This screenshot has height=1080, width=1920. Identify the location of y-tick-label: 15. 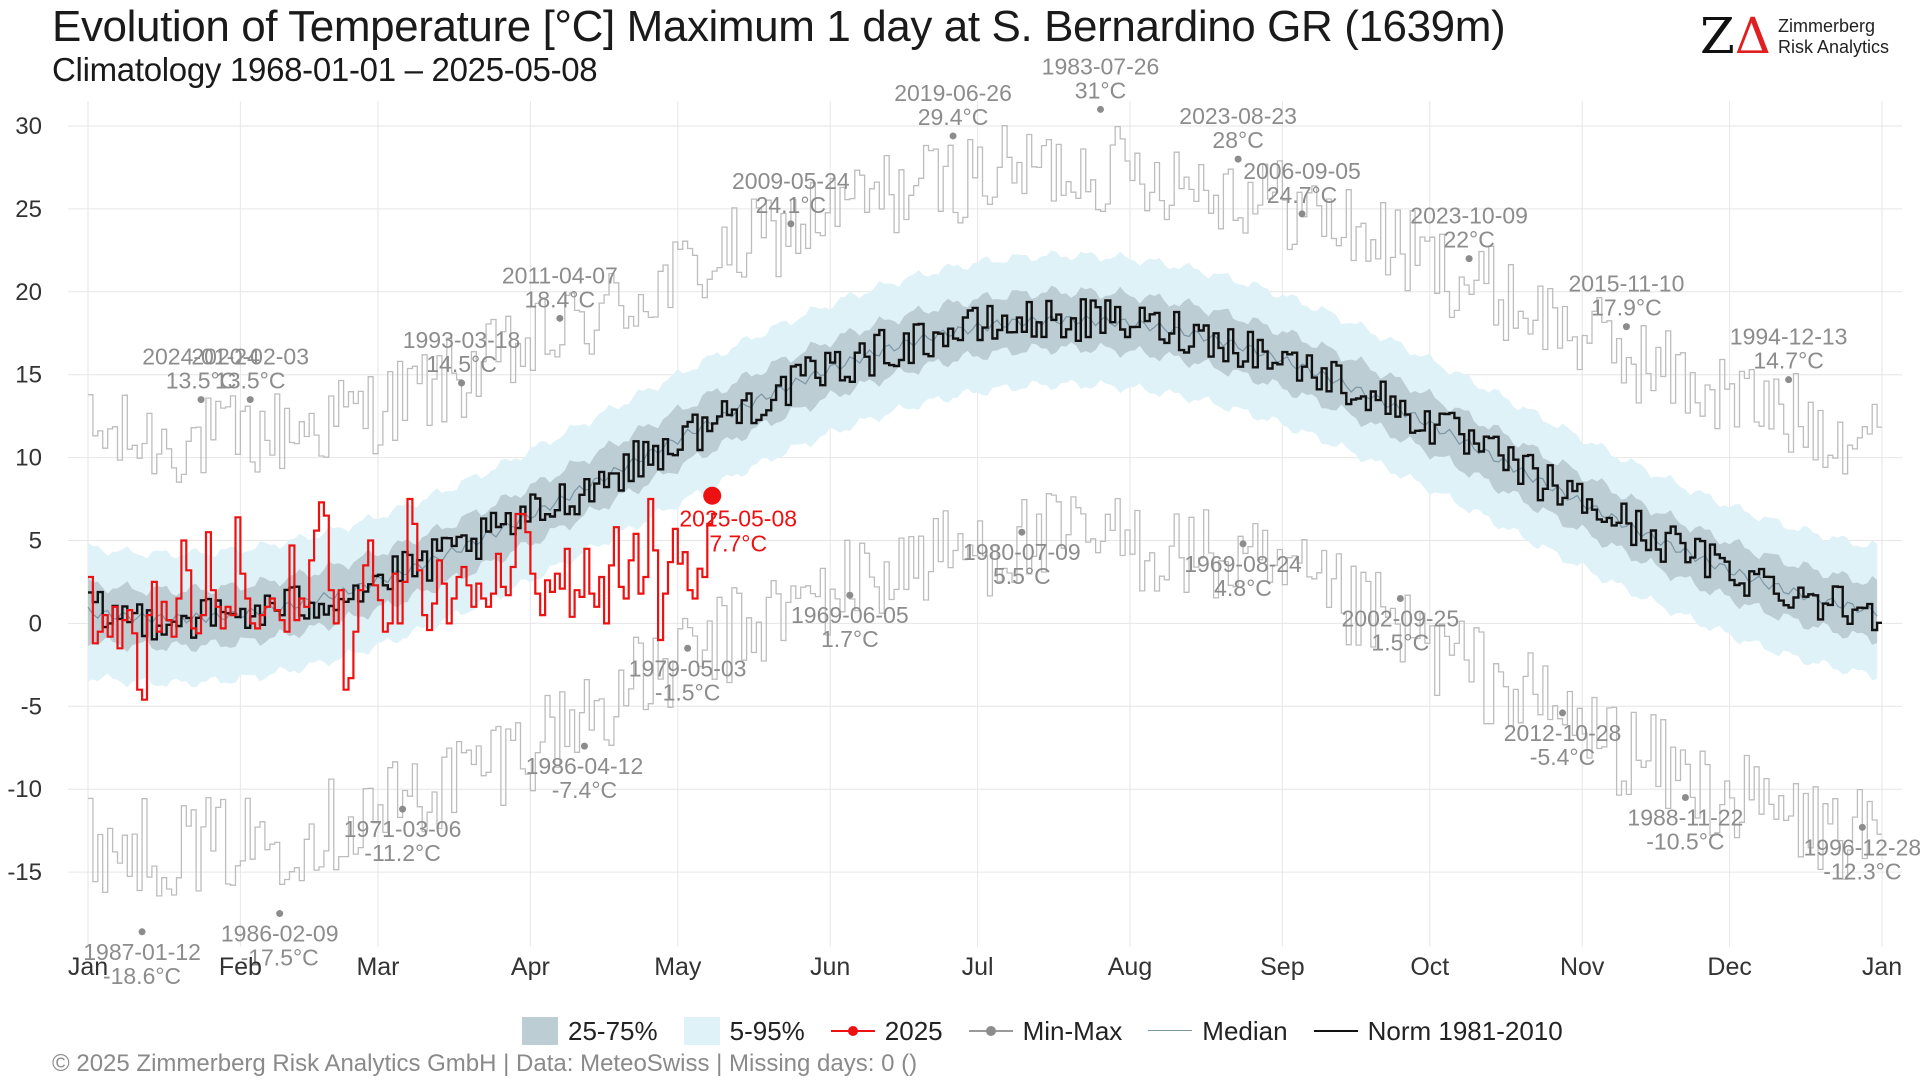
(28, 375).